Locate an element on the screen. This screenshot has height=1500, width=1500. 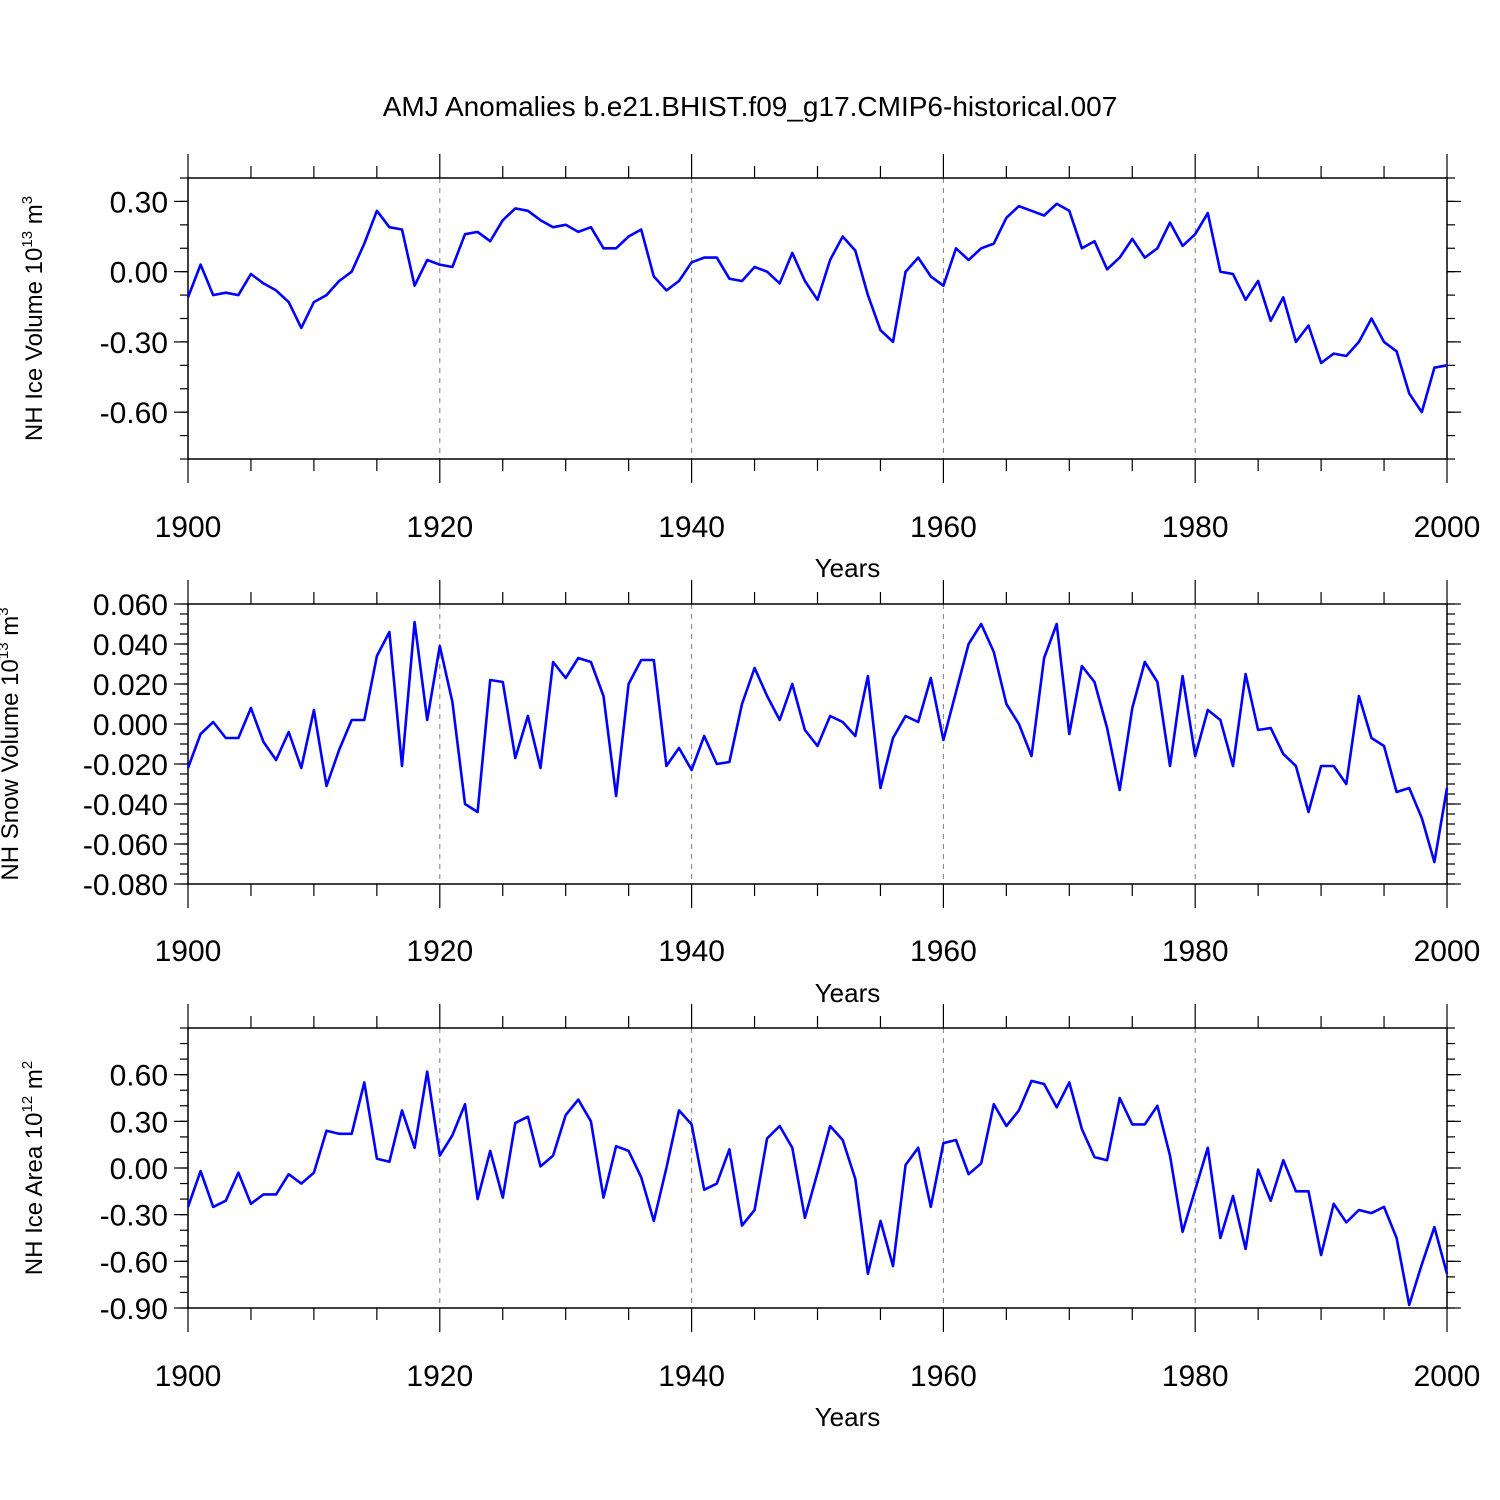
y-axis-label: NH Snow Volume 1013 m3 is located at coordinates (12, 743).